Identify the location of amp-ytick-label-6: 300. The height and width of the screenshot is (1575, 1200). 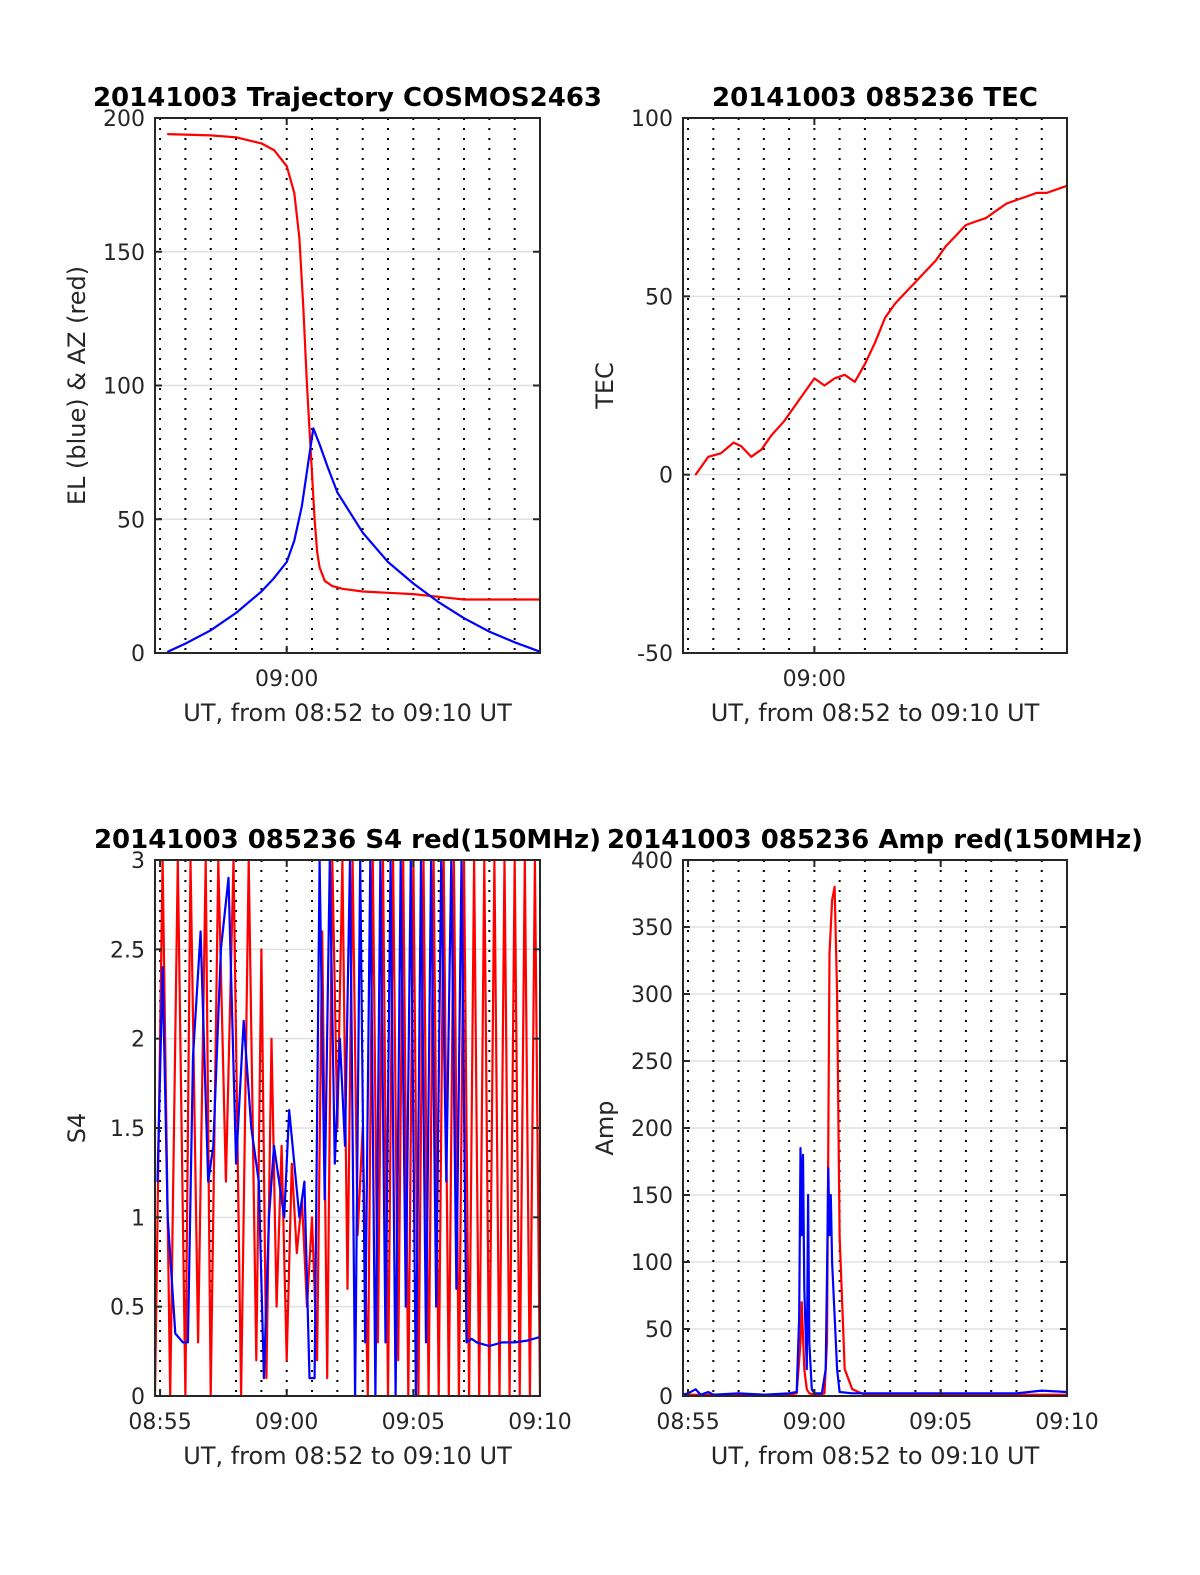
(652, 995).